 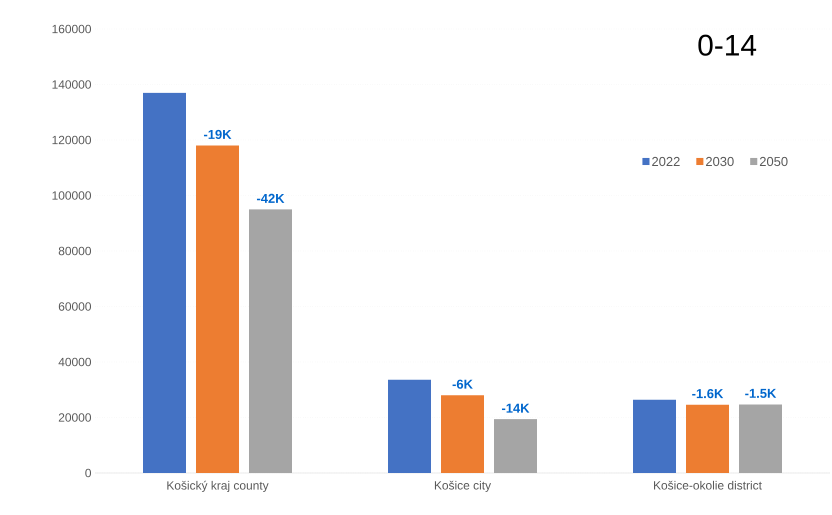 What do you see at coordinates (516, 408) in the screenshot?
I see `annotation: -14K` at bounding box center [516, 408].